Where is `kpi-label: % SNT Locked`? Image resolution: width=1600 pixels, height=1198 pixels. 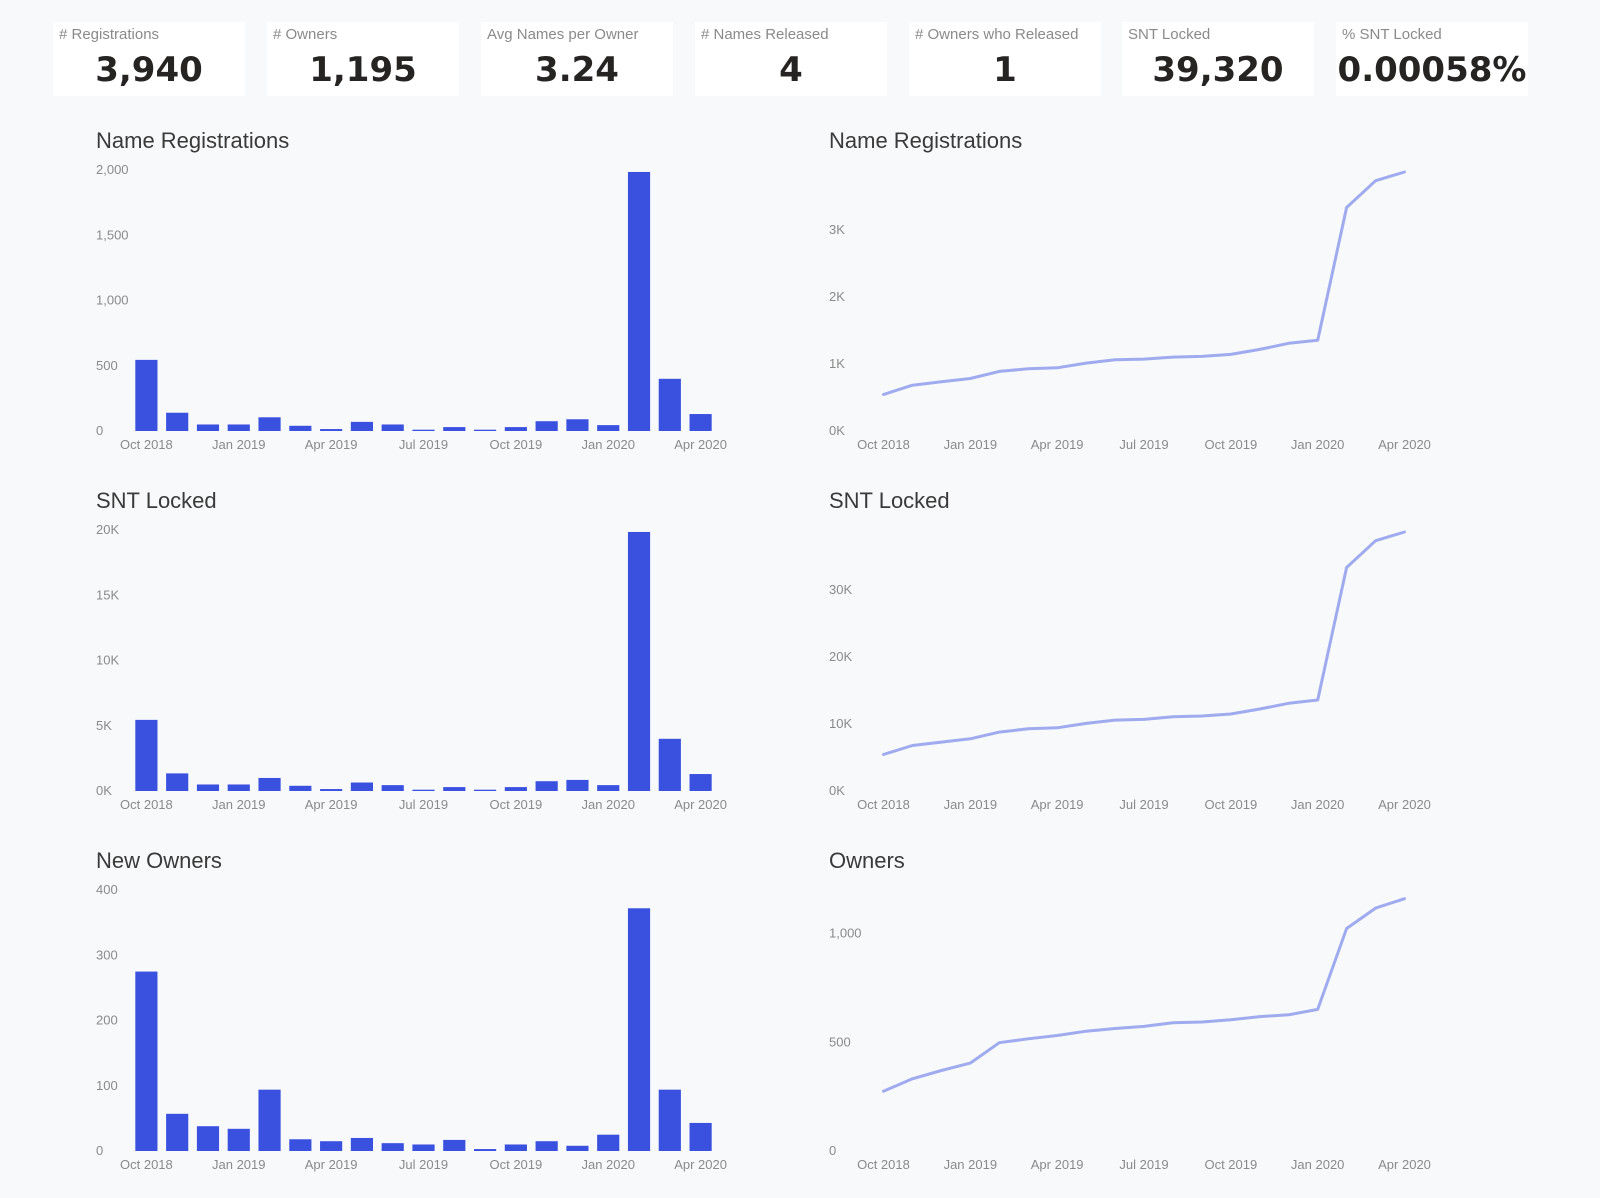
kpi-label: % SNT Locked is located at coordinates (1392, 34).